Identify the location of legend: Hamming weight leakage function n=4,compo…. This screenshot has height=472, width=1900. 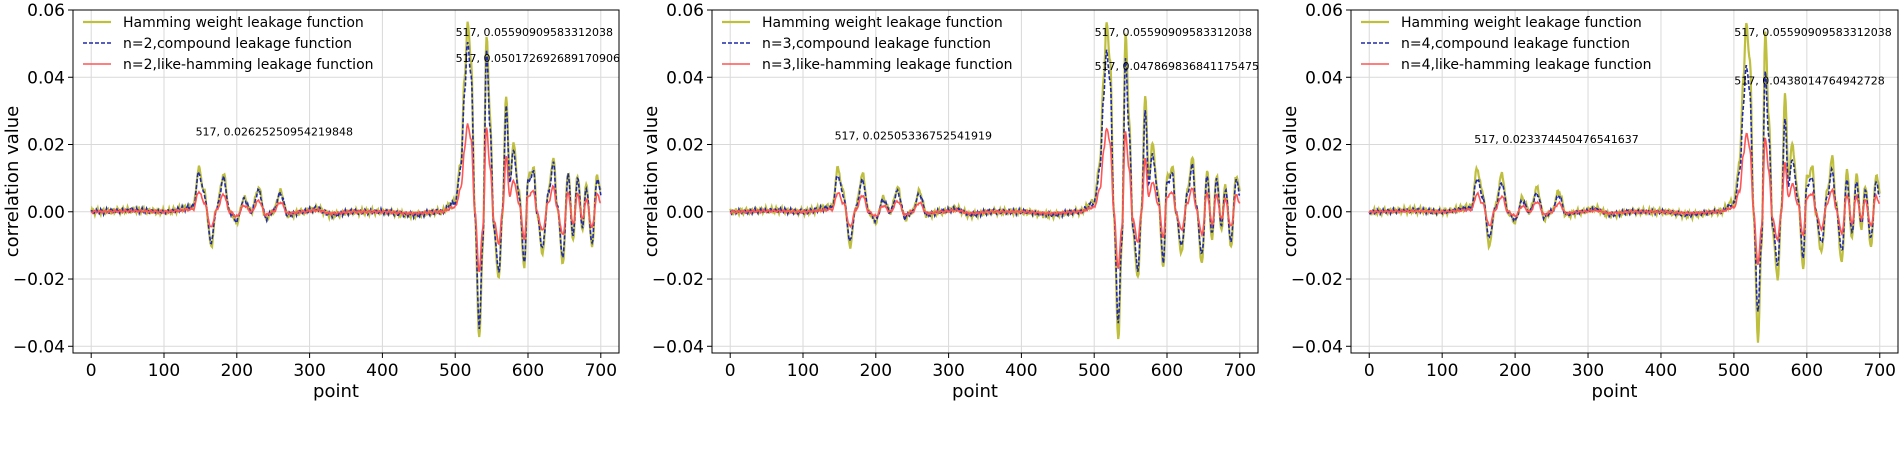
(1506, 44).